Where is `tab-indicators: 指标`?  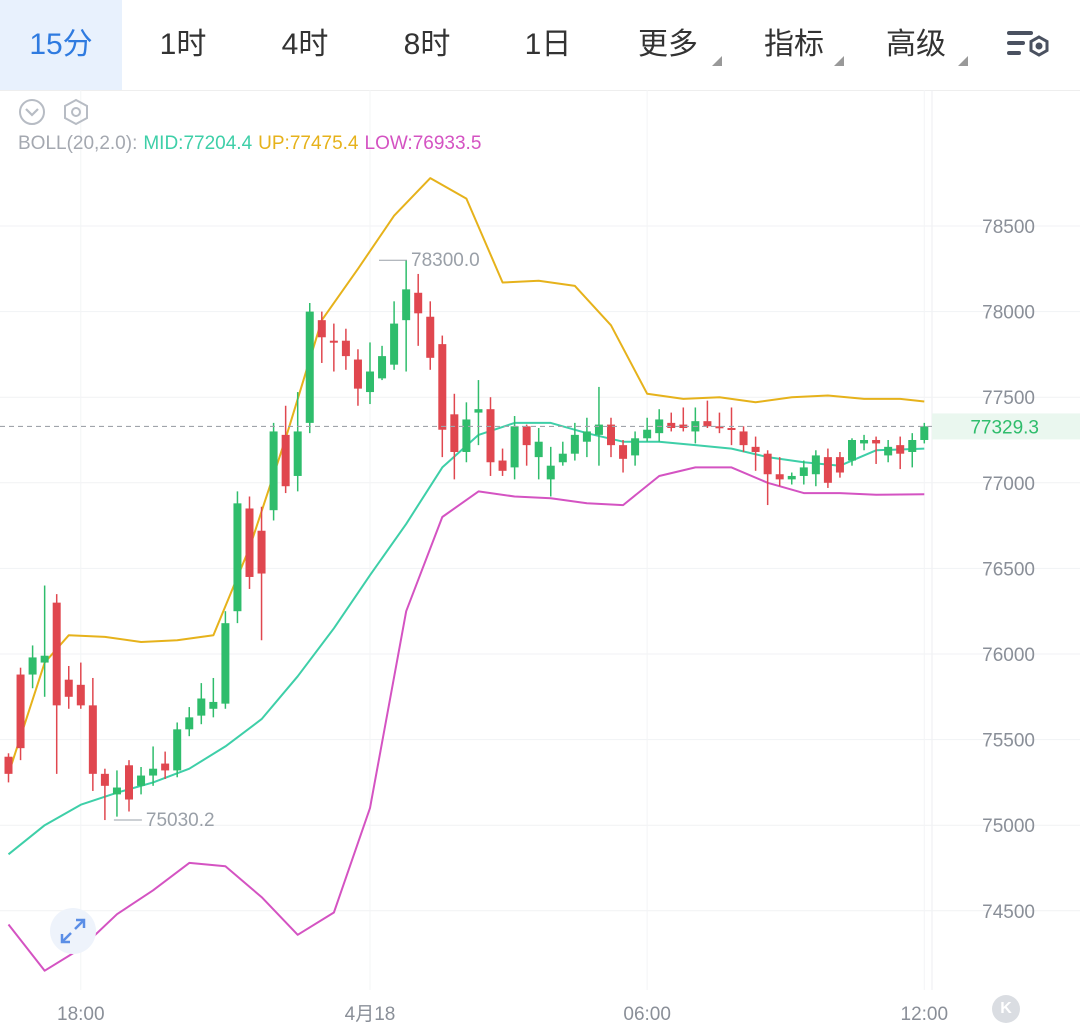 tab-indicators: 指标 is located at coordinates (805, 45).